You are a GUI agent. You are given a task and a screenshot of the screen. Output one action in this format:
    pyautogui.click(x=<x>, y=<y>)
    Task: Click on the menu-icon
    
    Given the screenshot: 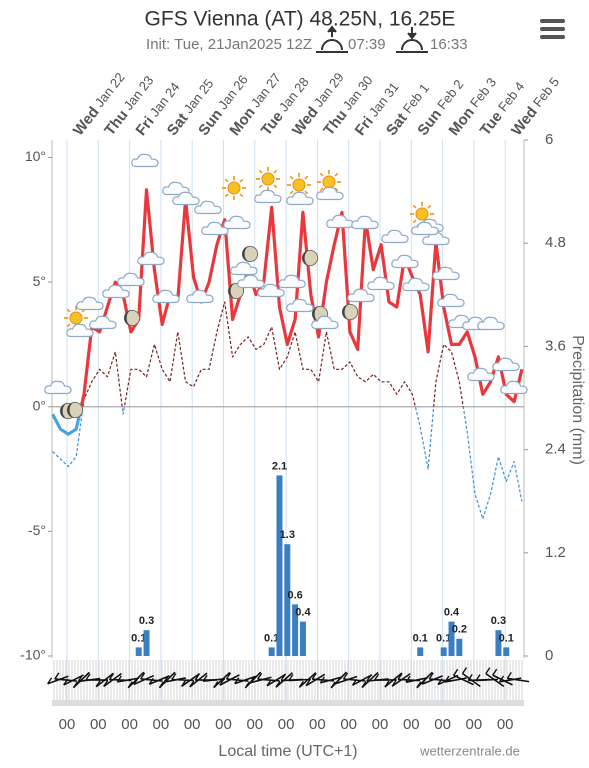 What is the action you would take?
    pyautogui.click(x=552, y=29)
    